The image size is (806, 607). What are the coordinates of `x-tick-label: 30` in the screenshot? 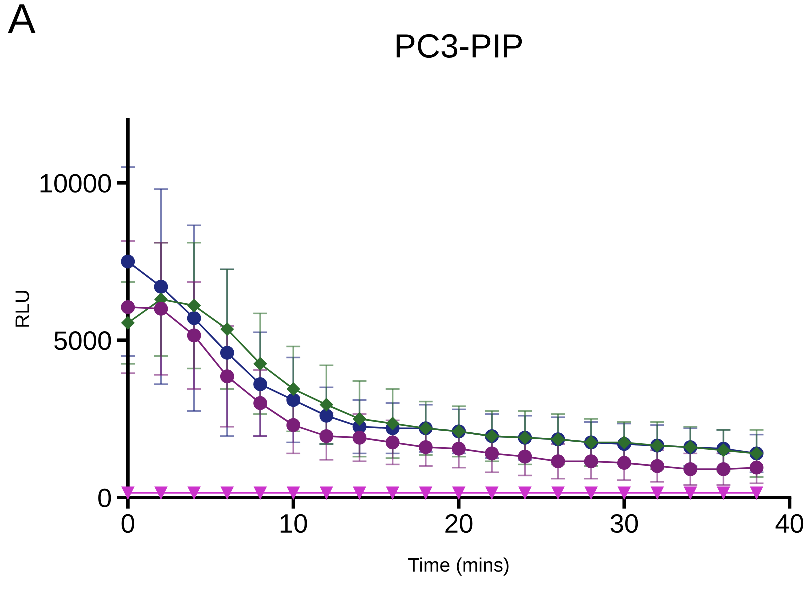 It's located at (624, 524).